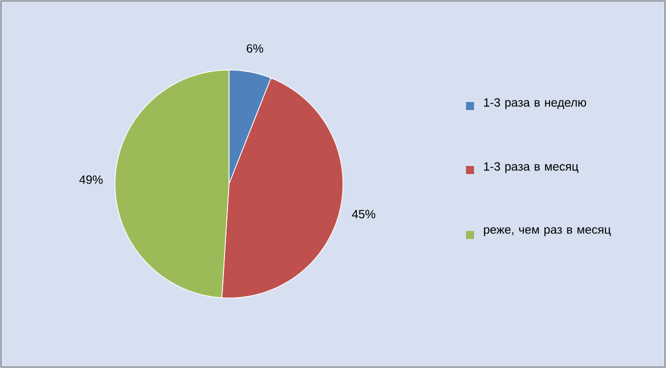 This screenshot has width=666, height=368. Describe the element at coordinates (547, 231) in the screenshot. I see `legend-label: реже, чем раз в месяц` at that location.